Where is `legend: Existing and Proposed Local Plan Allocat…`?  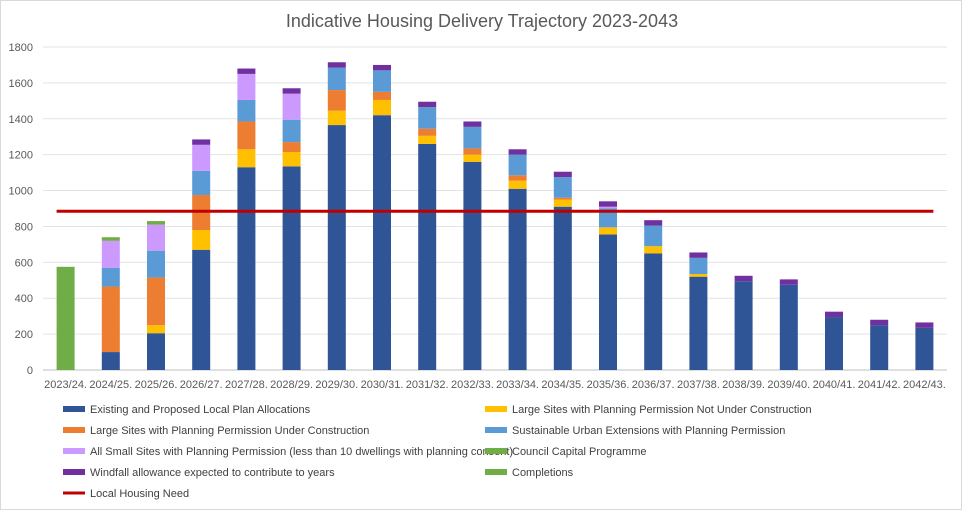 legend: Existing and Proposed Local Plan Allocat… is located at coordinates (437, 452).